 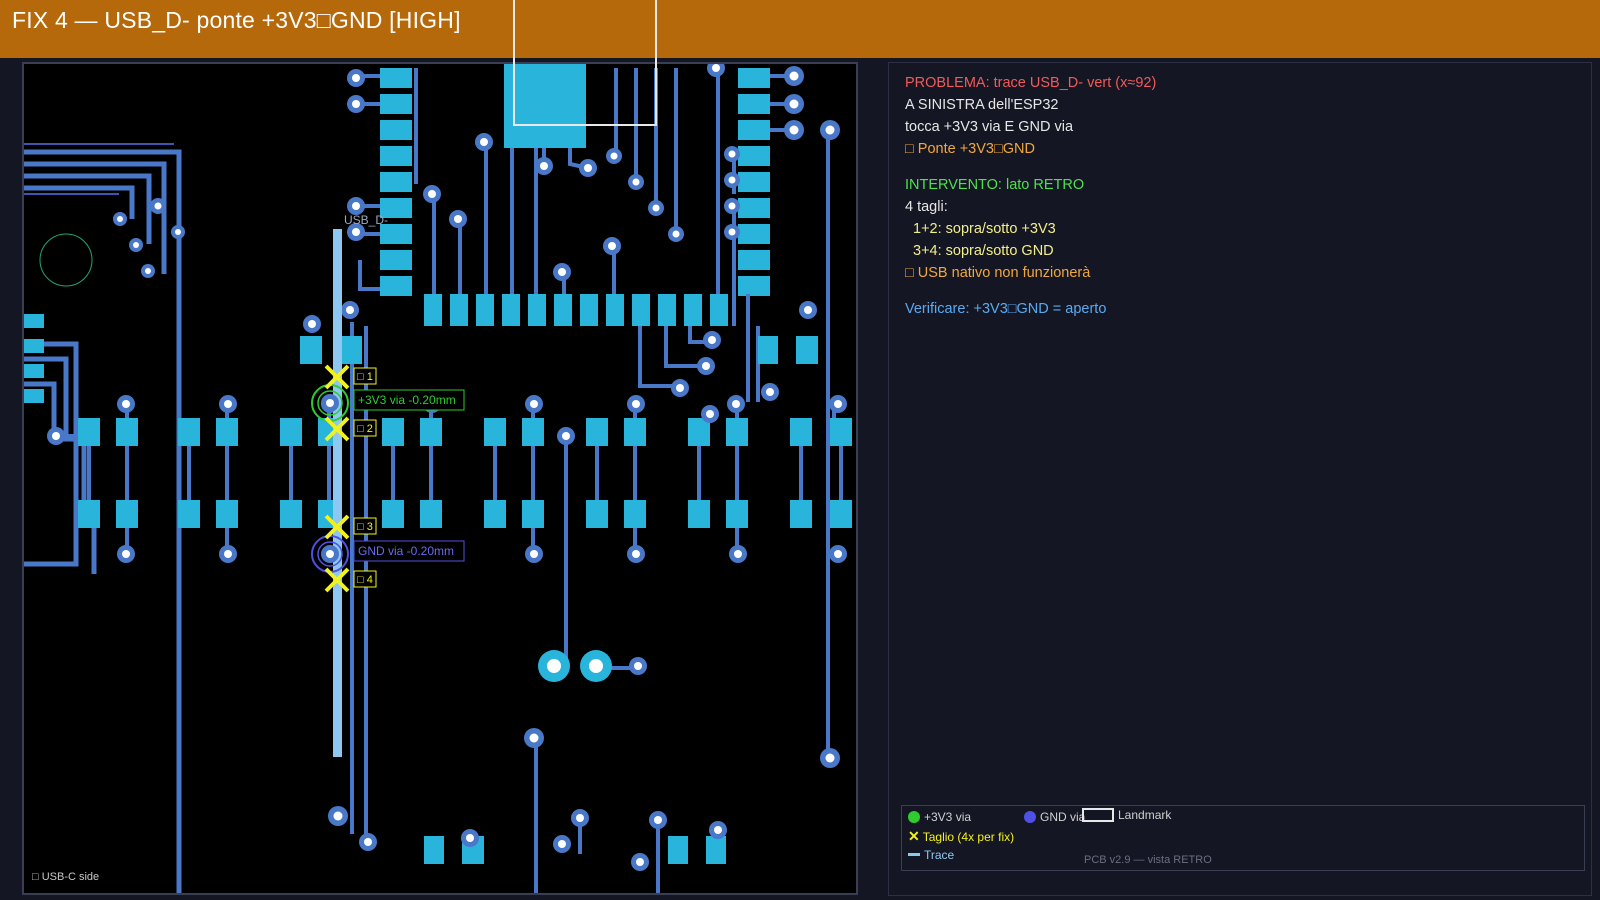 I want to click on verify-line: Verificare: +3V3□GND = aperto, so click(x=1006, y=309).